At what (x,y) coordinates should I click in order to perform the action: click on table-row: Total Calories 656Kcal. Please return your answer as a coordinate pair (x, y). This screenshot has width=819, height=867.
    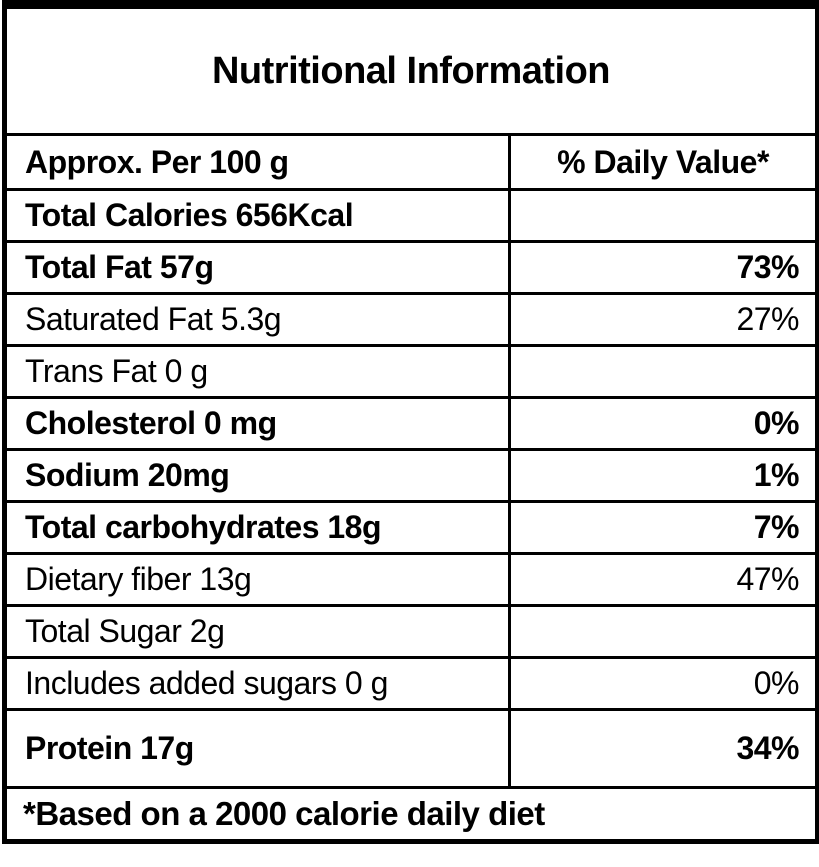
    Looking at the image, I should click on (411, 215).